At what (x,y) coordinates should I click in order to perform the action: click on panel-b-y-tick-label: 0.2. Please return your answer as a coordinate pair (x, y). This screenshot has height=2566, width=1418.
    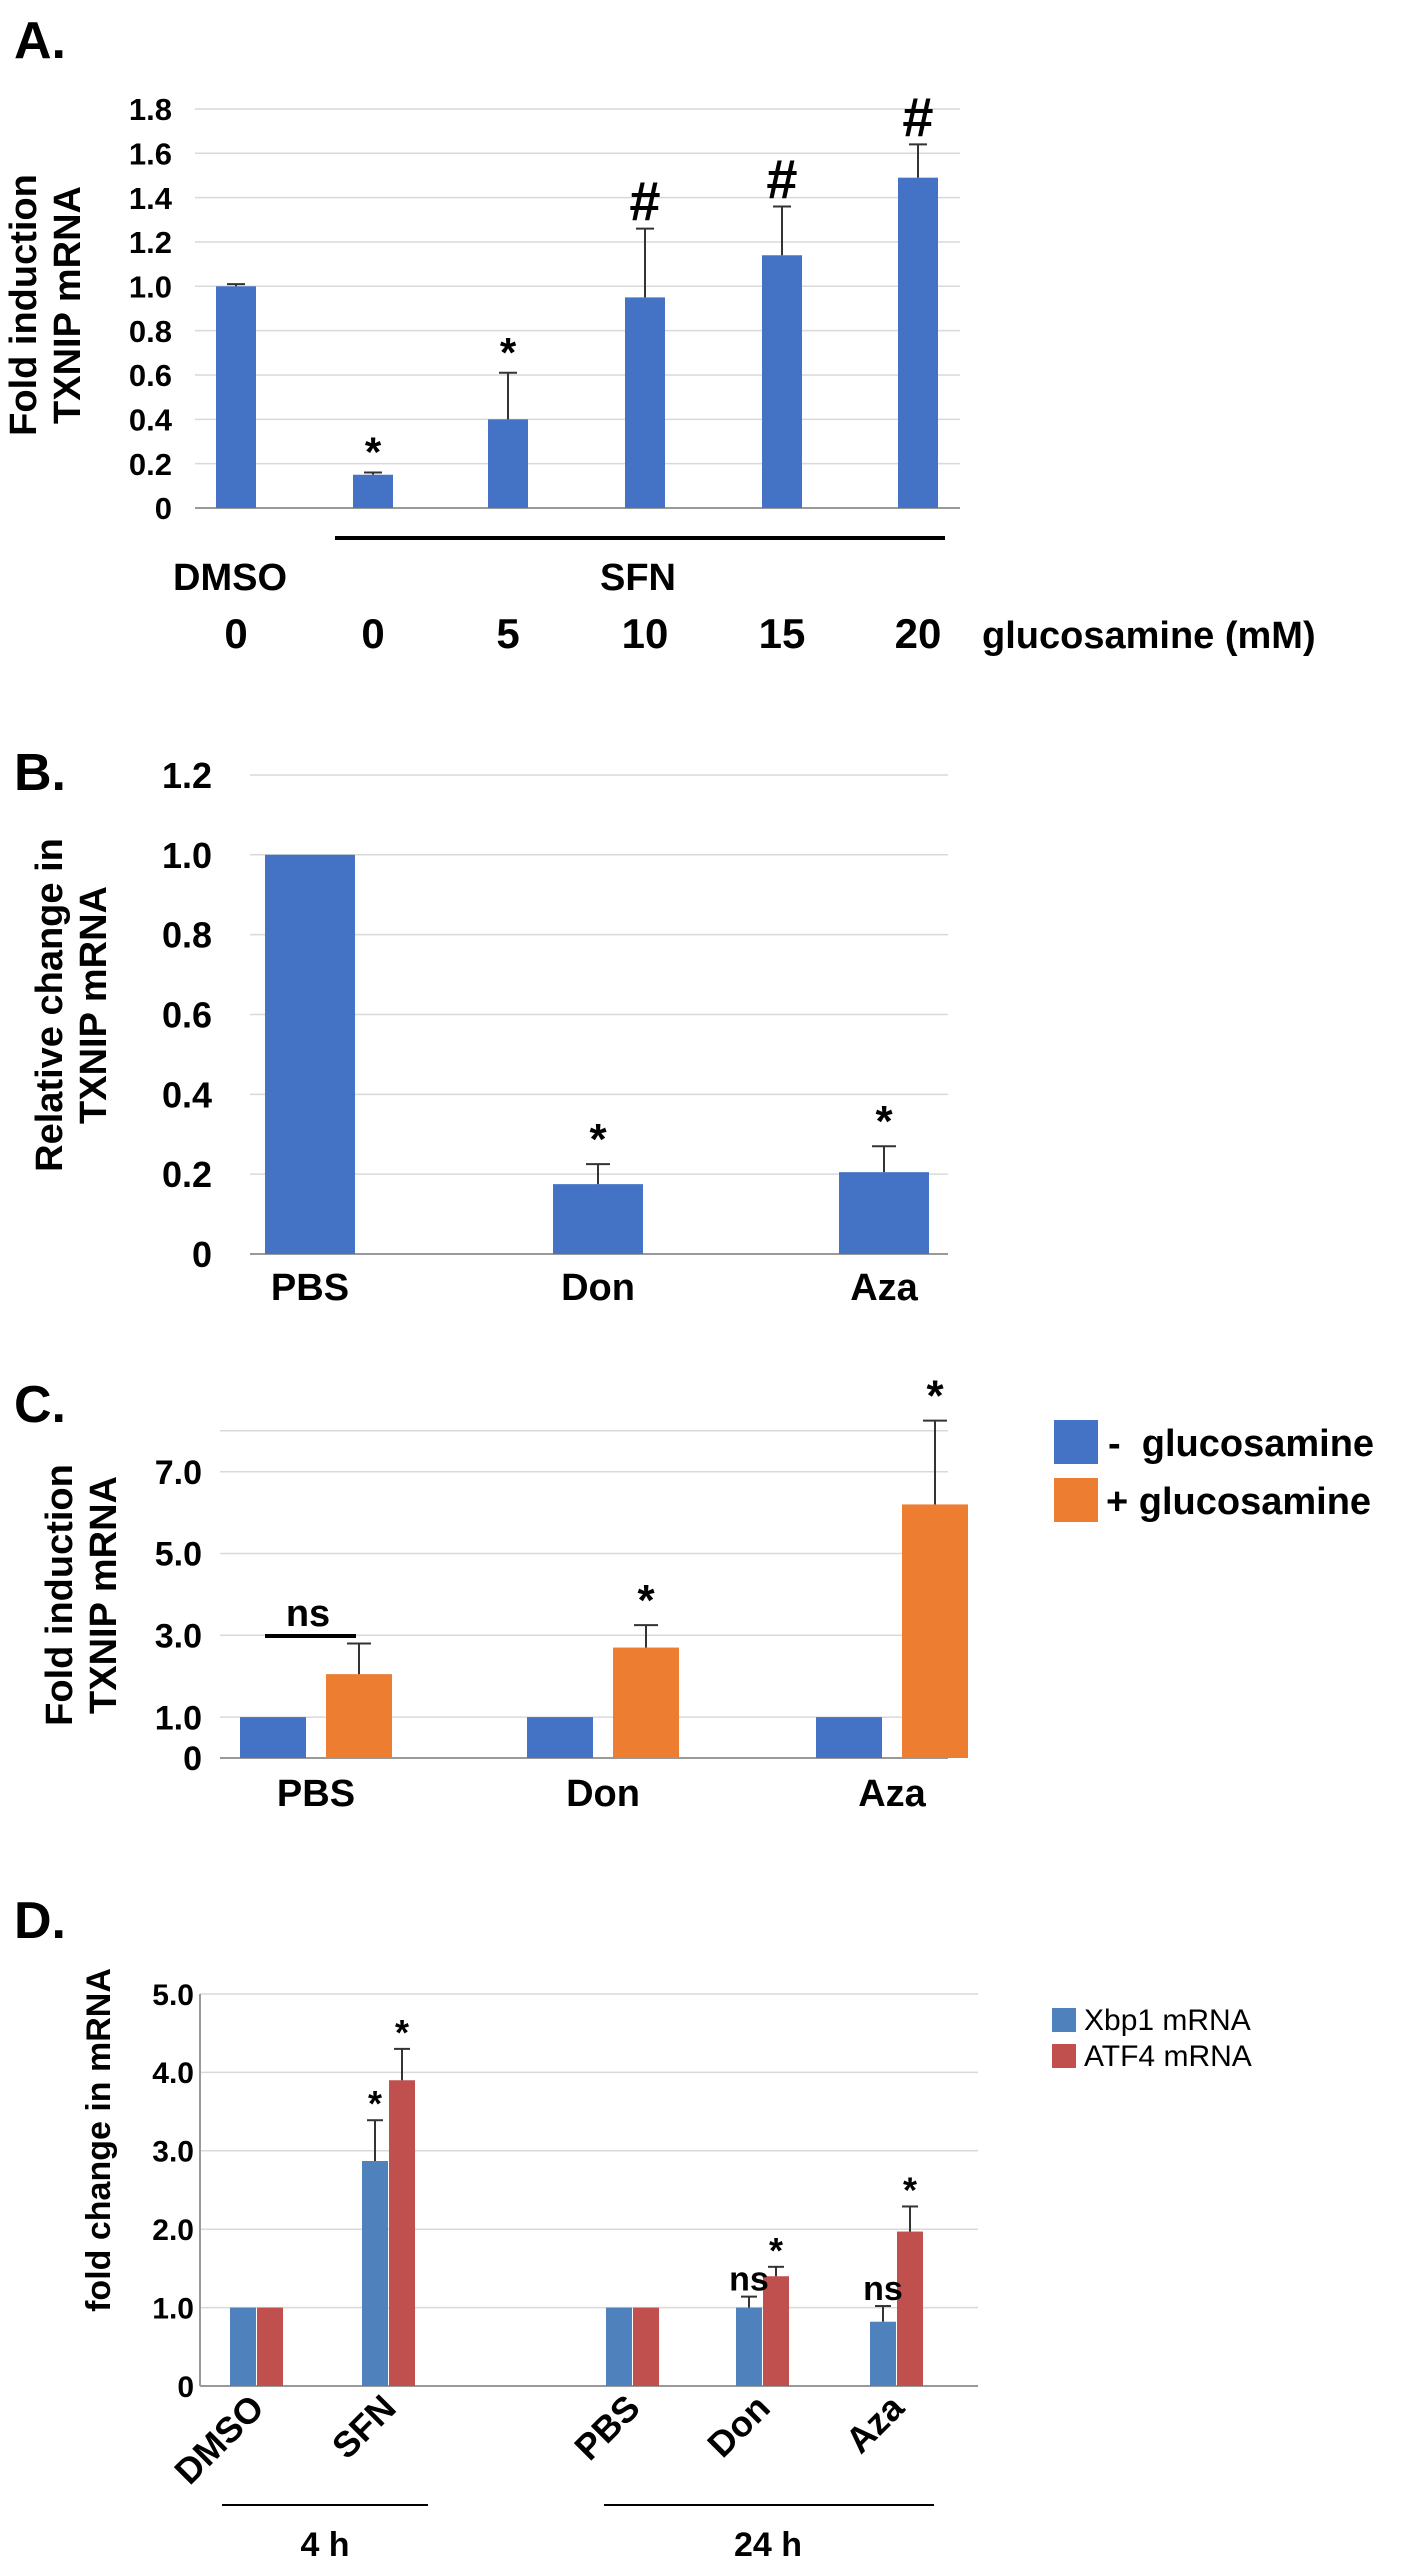
    Looking at the image, I should click on (187, 1174).